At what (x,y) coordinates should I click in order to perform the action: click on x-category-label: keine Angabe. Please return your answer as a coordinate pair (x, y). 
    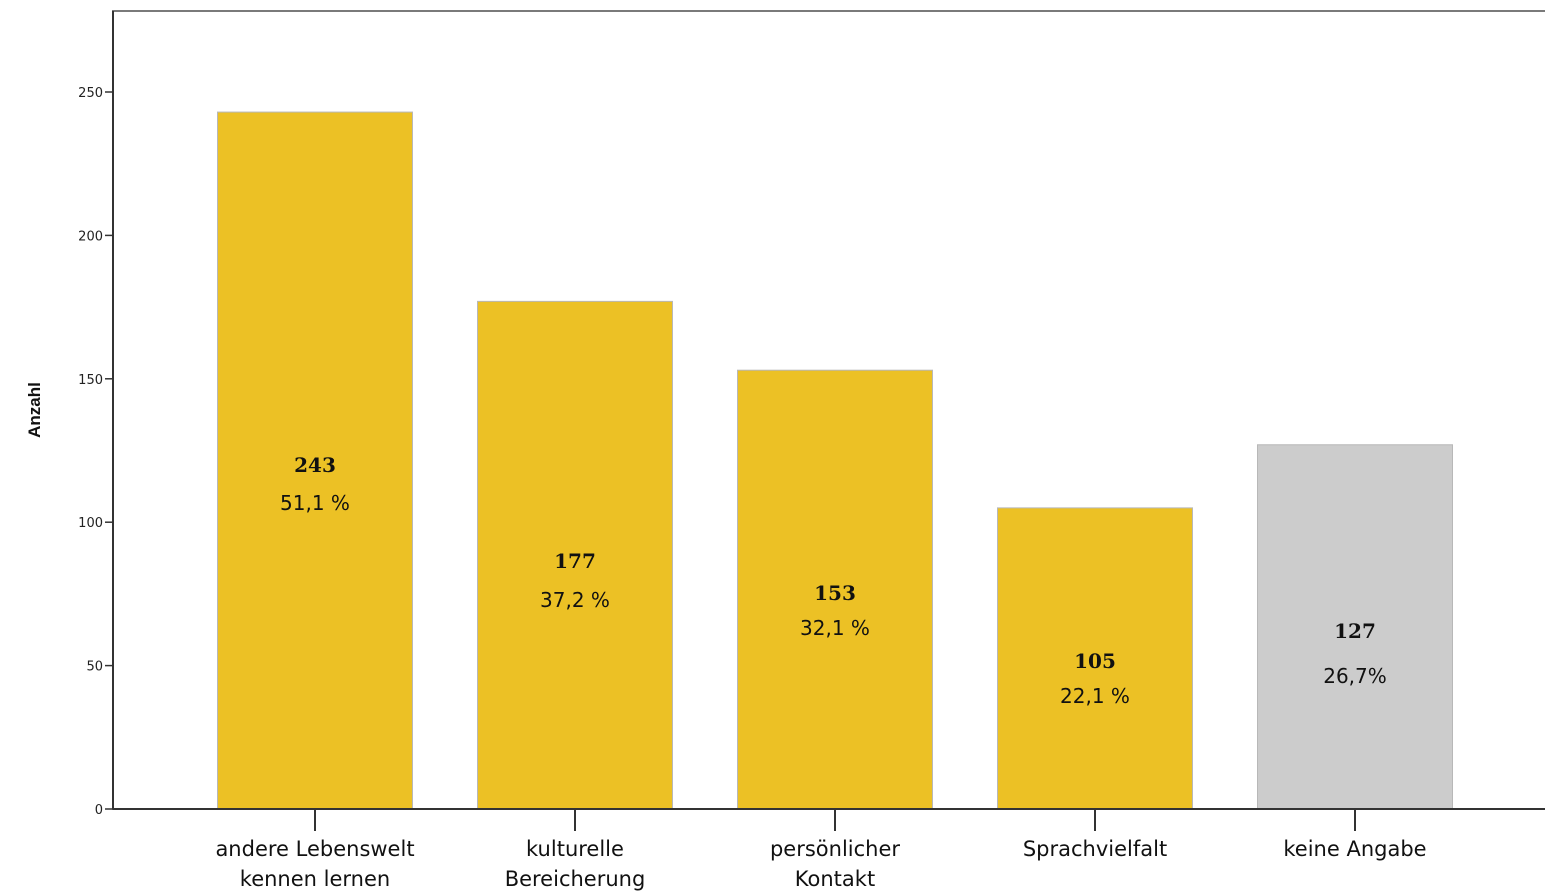
    Looking at the image, I should click on (1354, 849).